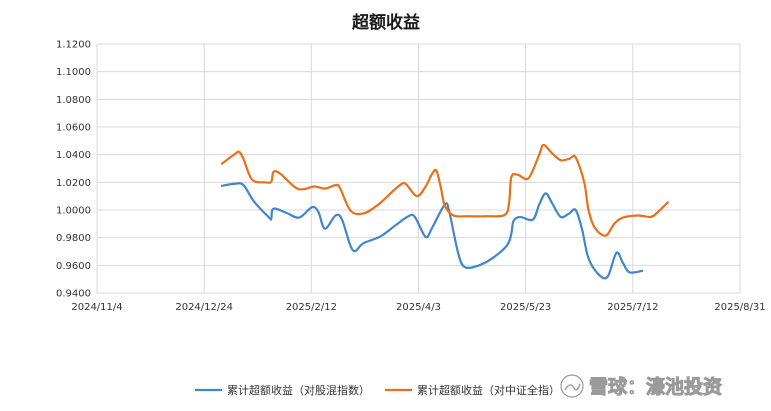 The width and height of the screenshot is (771, 411). I want to click on x-tick-label: 2025/4/3, so click(418, 307).